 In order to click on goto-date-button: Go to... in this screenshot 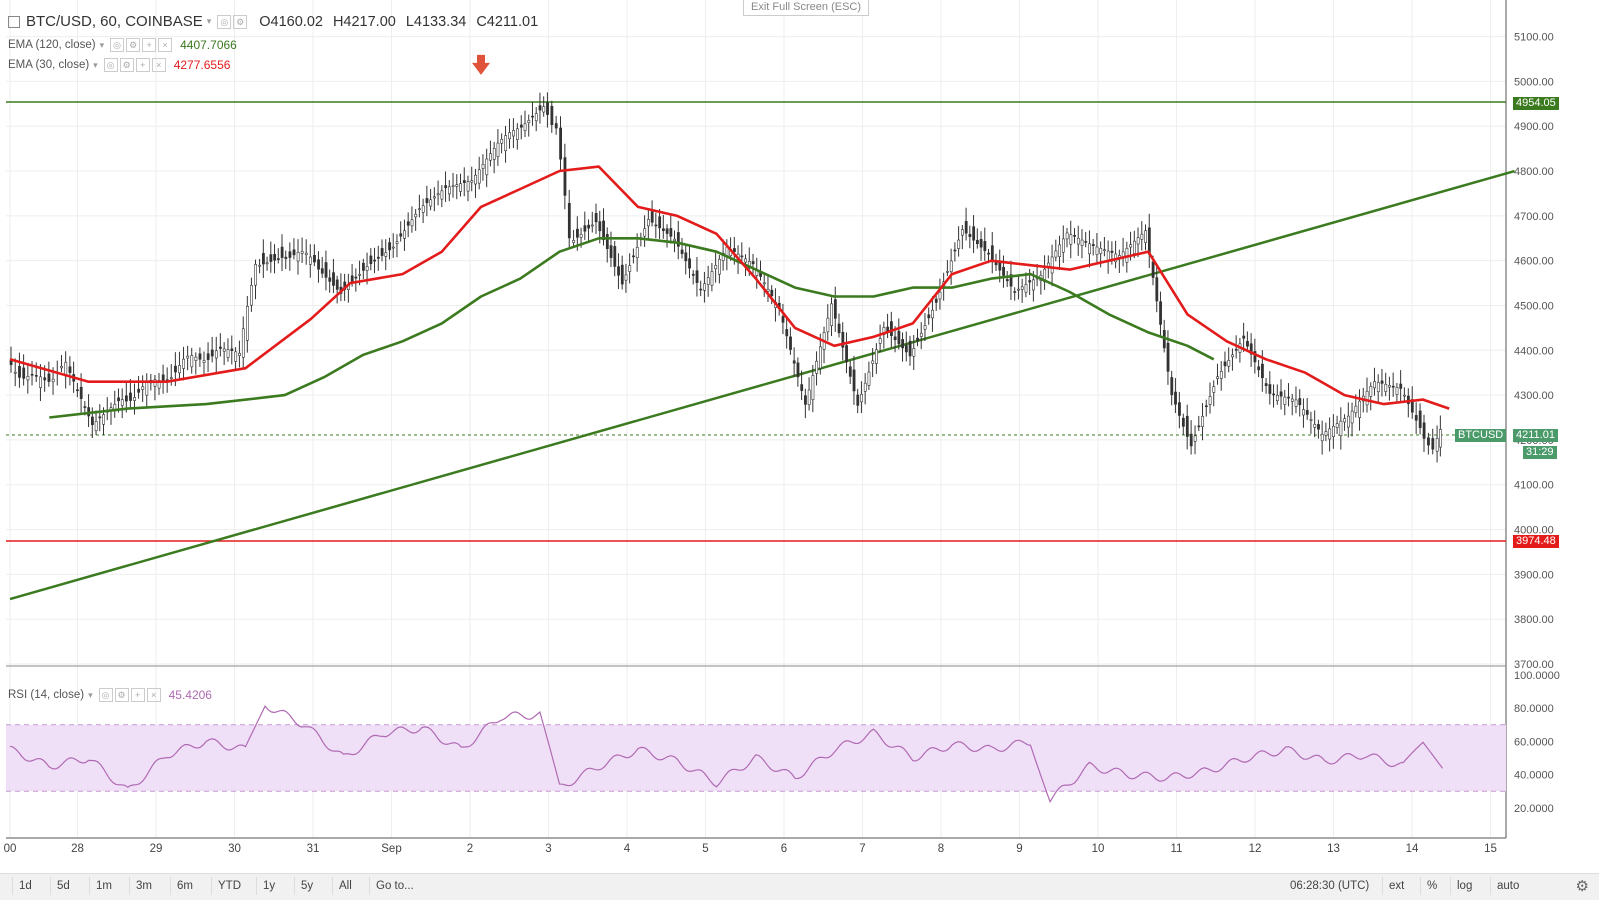, I will do `click(394, 886)`.